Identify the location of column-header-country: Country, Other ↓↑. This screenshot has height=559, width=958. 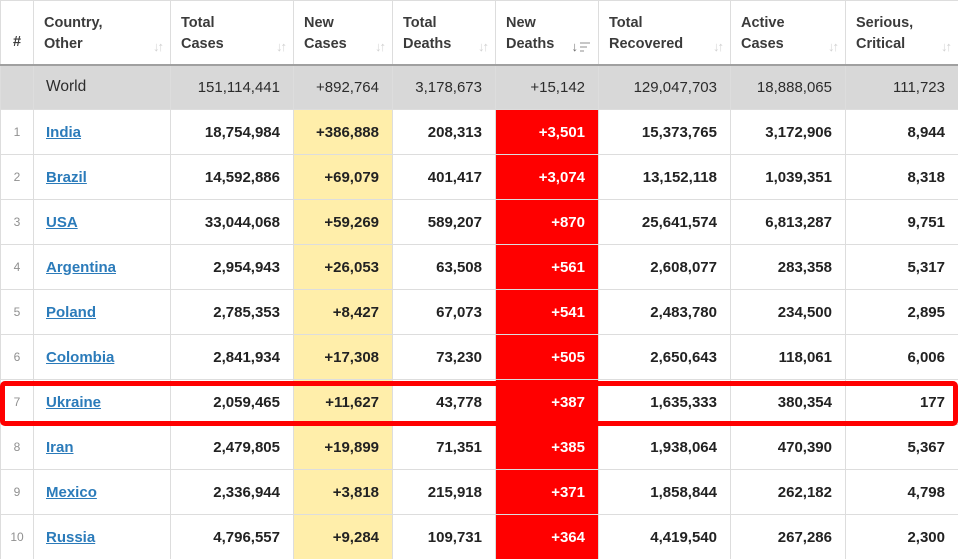
(102, 33).